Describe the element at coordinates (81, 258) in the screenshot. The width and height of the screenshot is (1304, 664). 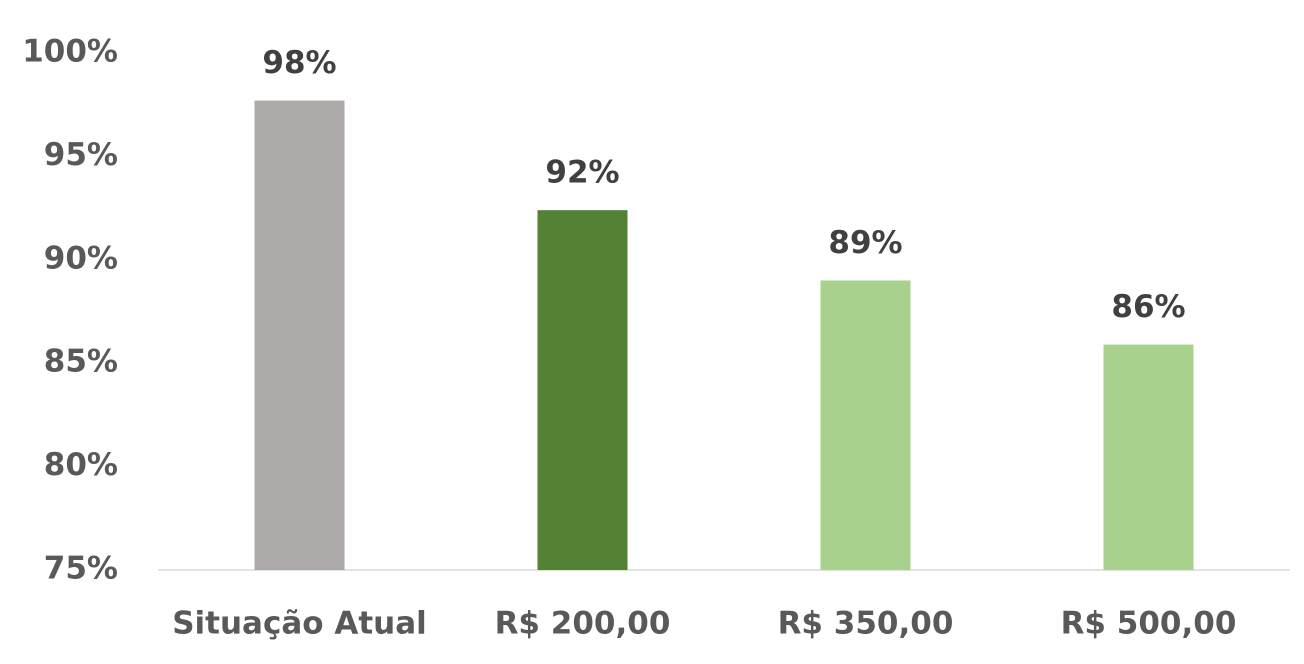
I see `y-tick-label: 90%` at that location.